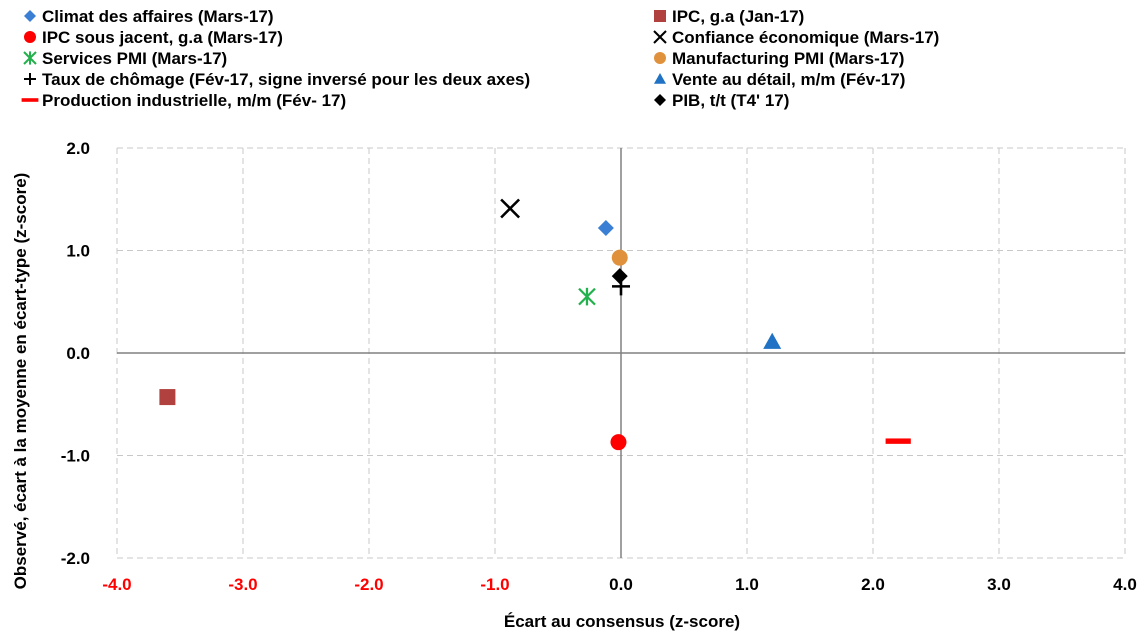 The image size is (1140, 635). I want to click on x-tick-labels: -4.0 -3.0 -2.0 -1.0 0.0 1.0 2.0 3.0 4.0, so click(619, 584).